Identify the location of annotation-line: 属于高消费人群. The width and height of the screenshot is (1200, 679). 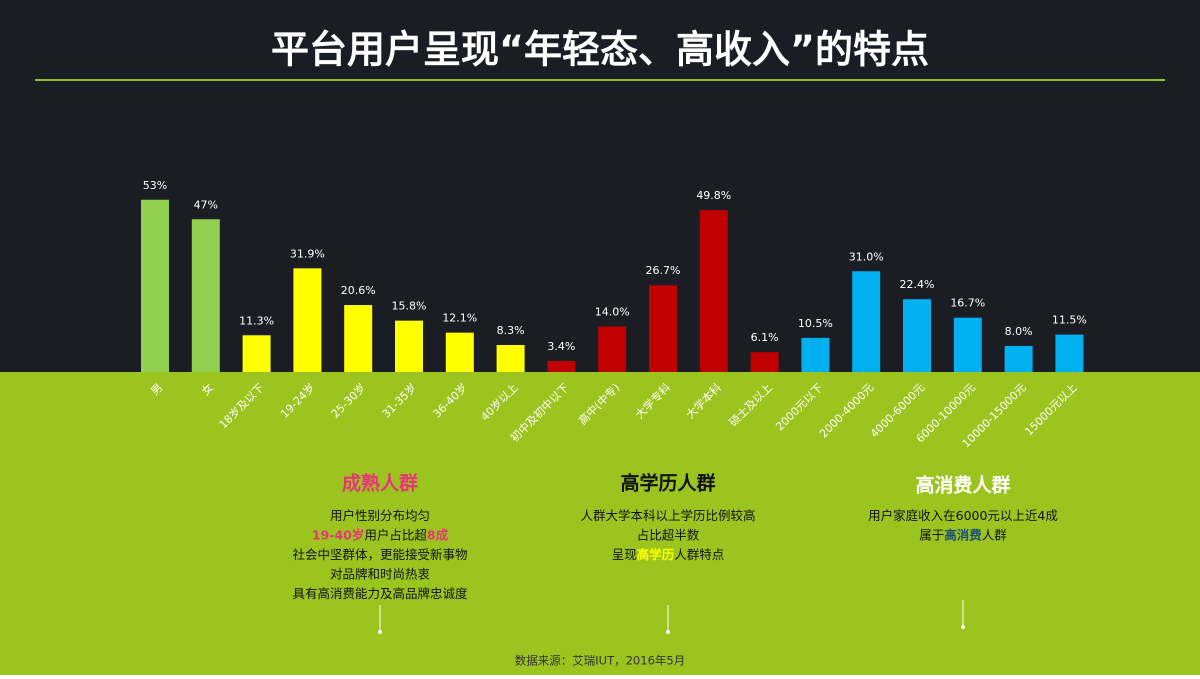
(963, 534).